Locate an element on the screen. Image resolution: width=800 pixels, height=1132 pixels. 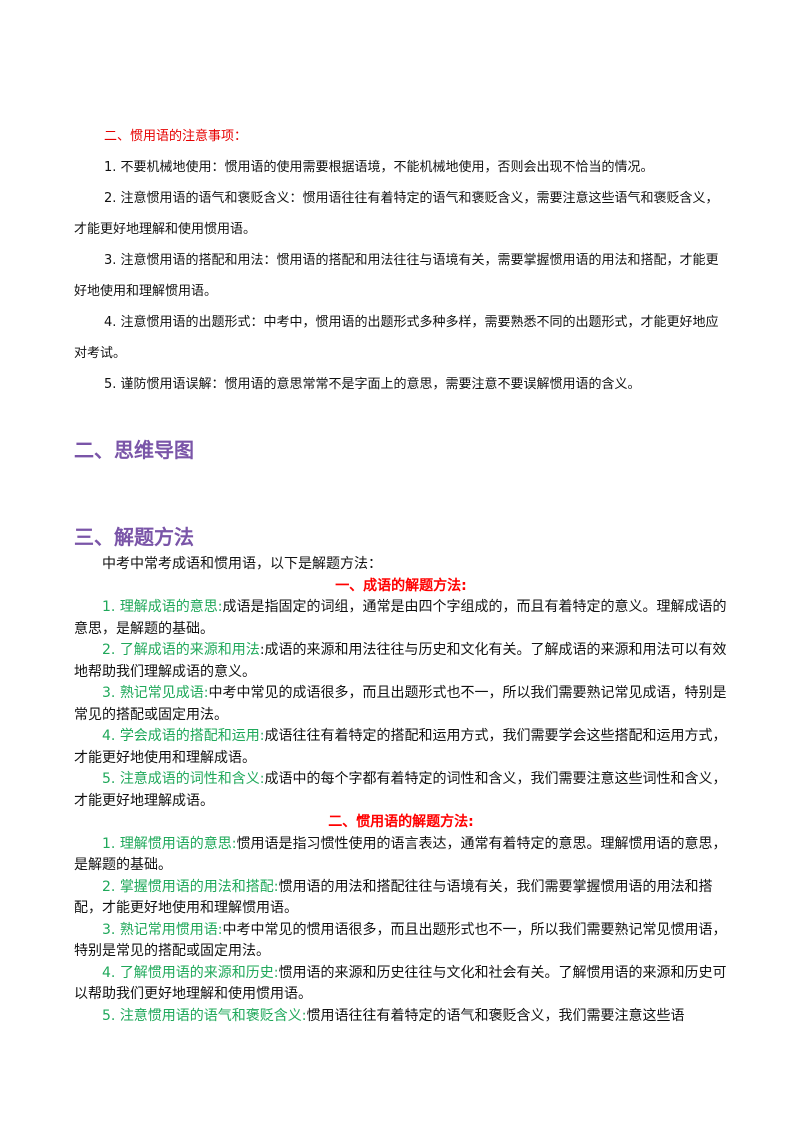
item-lead: 了解惯用语的来源和历史: is located at coordinates (199, 972).